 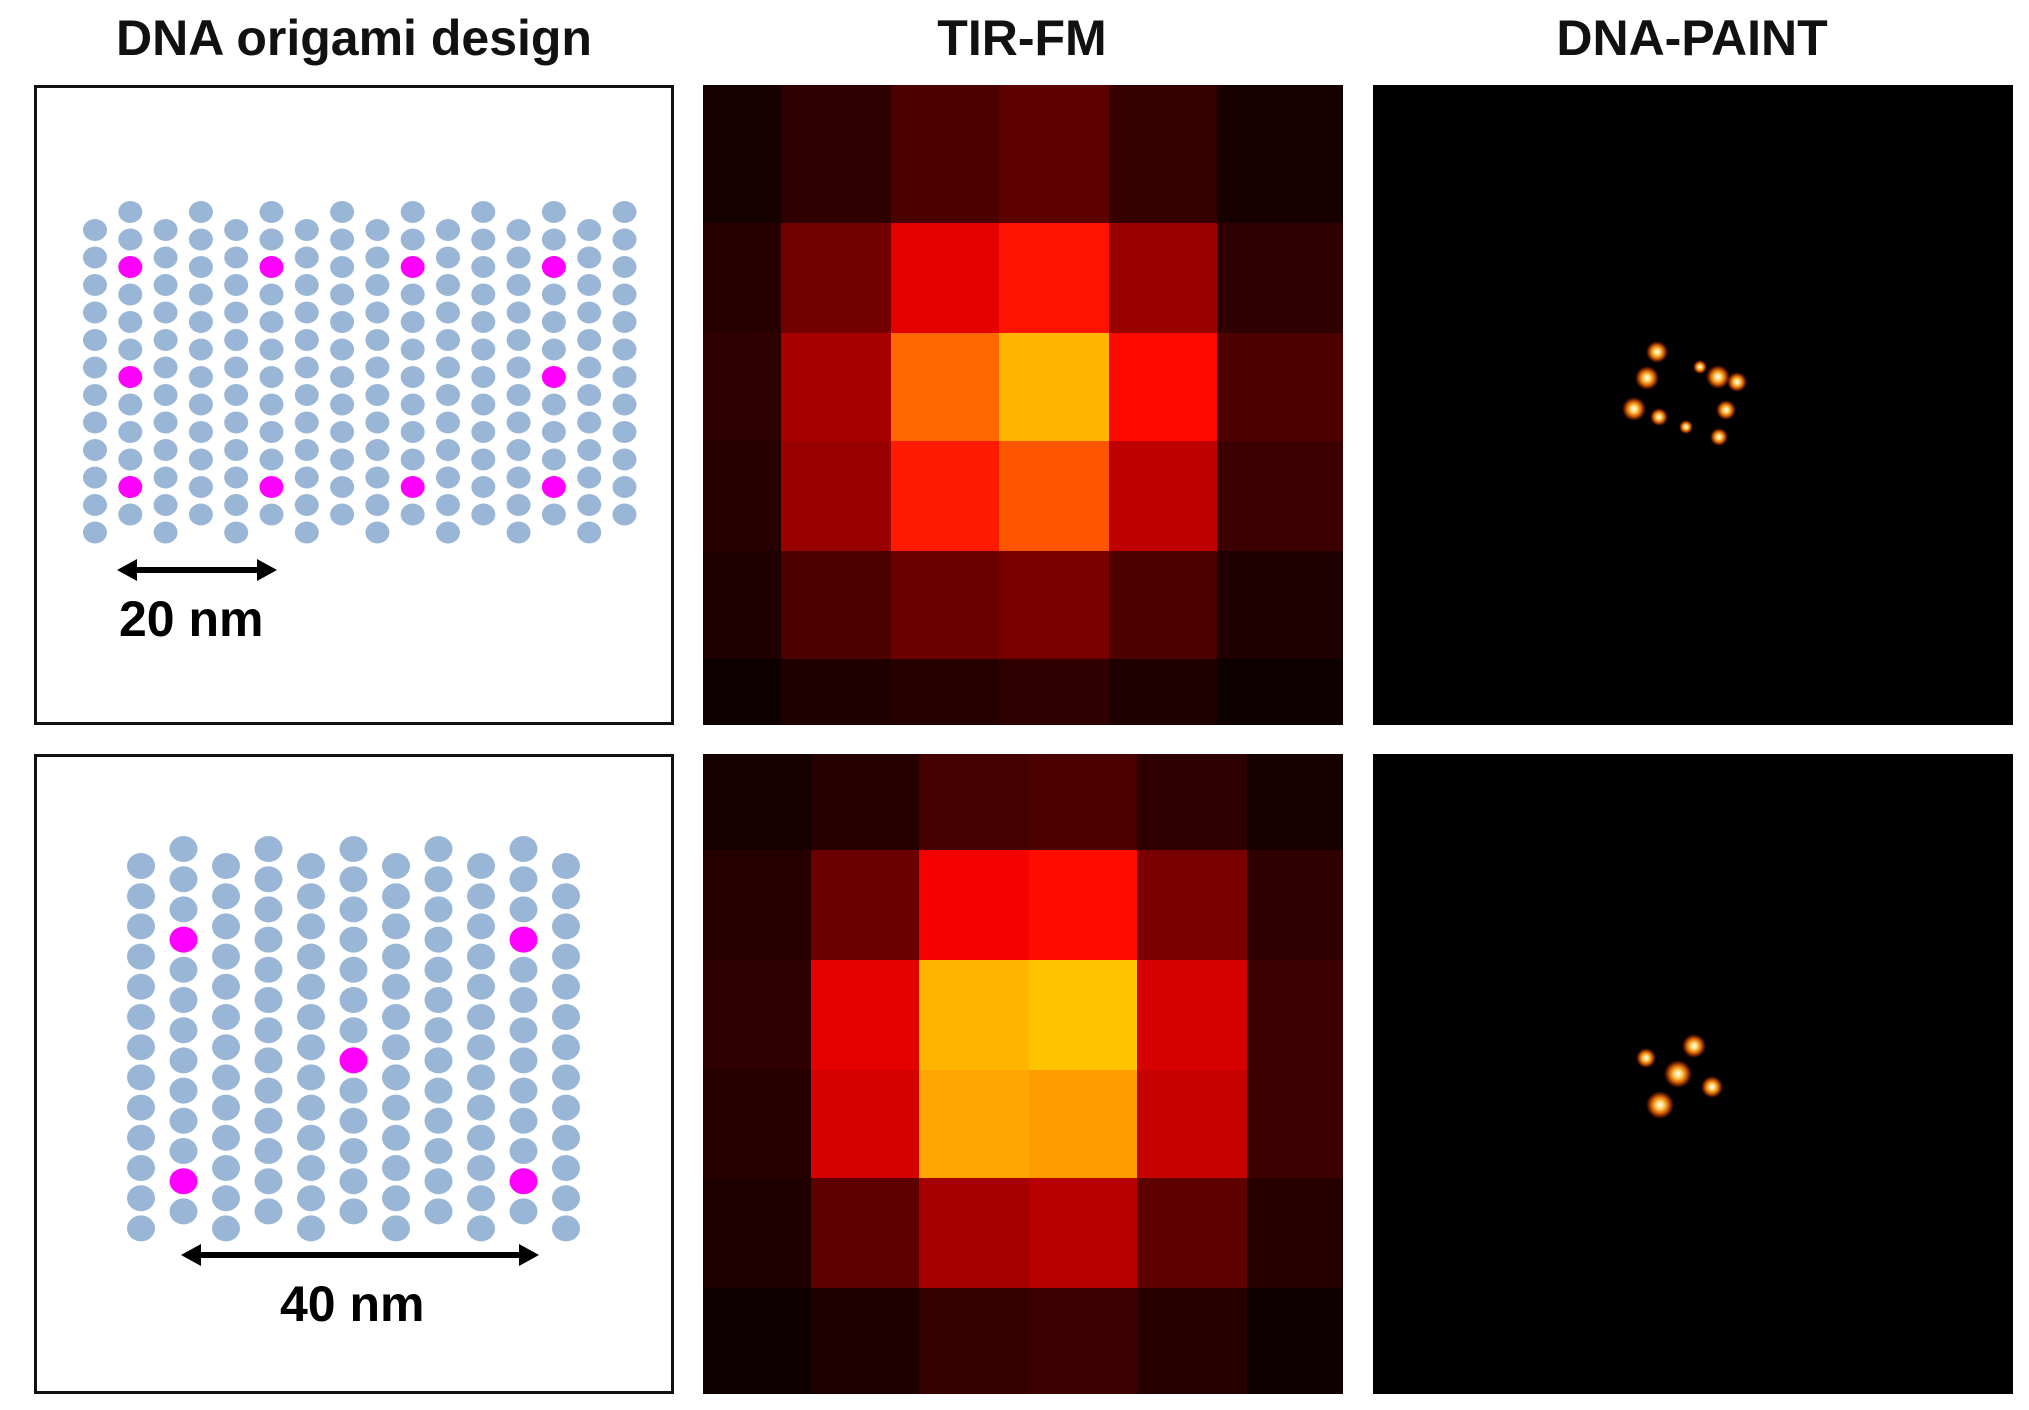 What do you see at coordinates (360, 1255) in the screenshot?
I see `scale-arrow-40nm` at bounding box center [360, 1255].